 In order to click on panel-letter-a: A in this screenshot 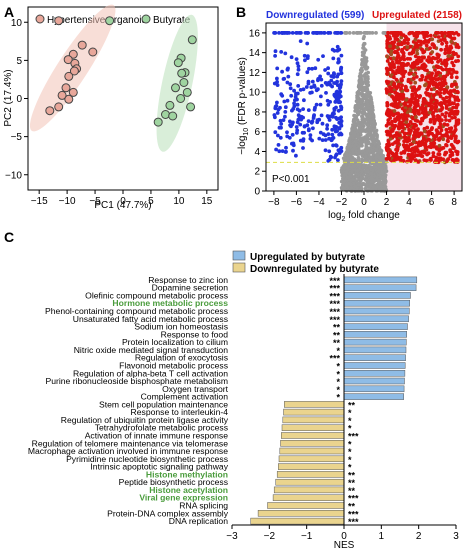, I will do `click(9, 12)`.